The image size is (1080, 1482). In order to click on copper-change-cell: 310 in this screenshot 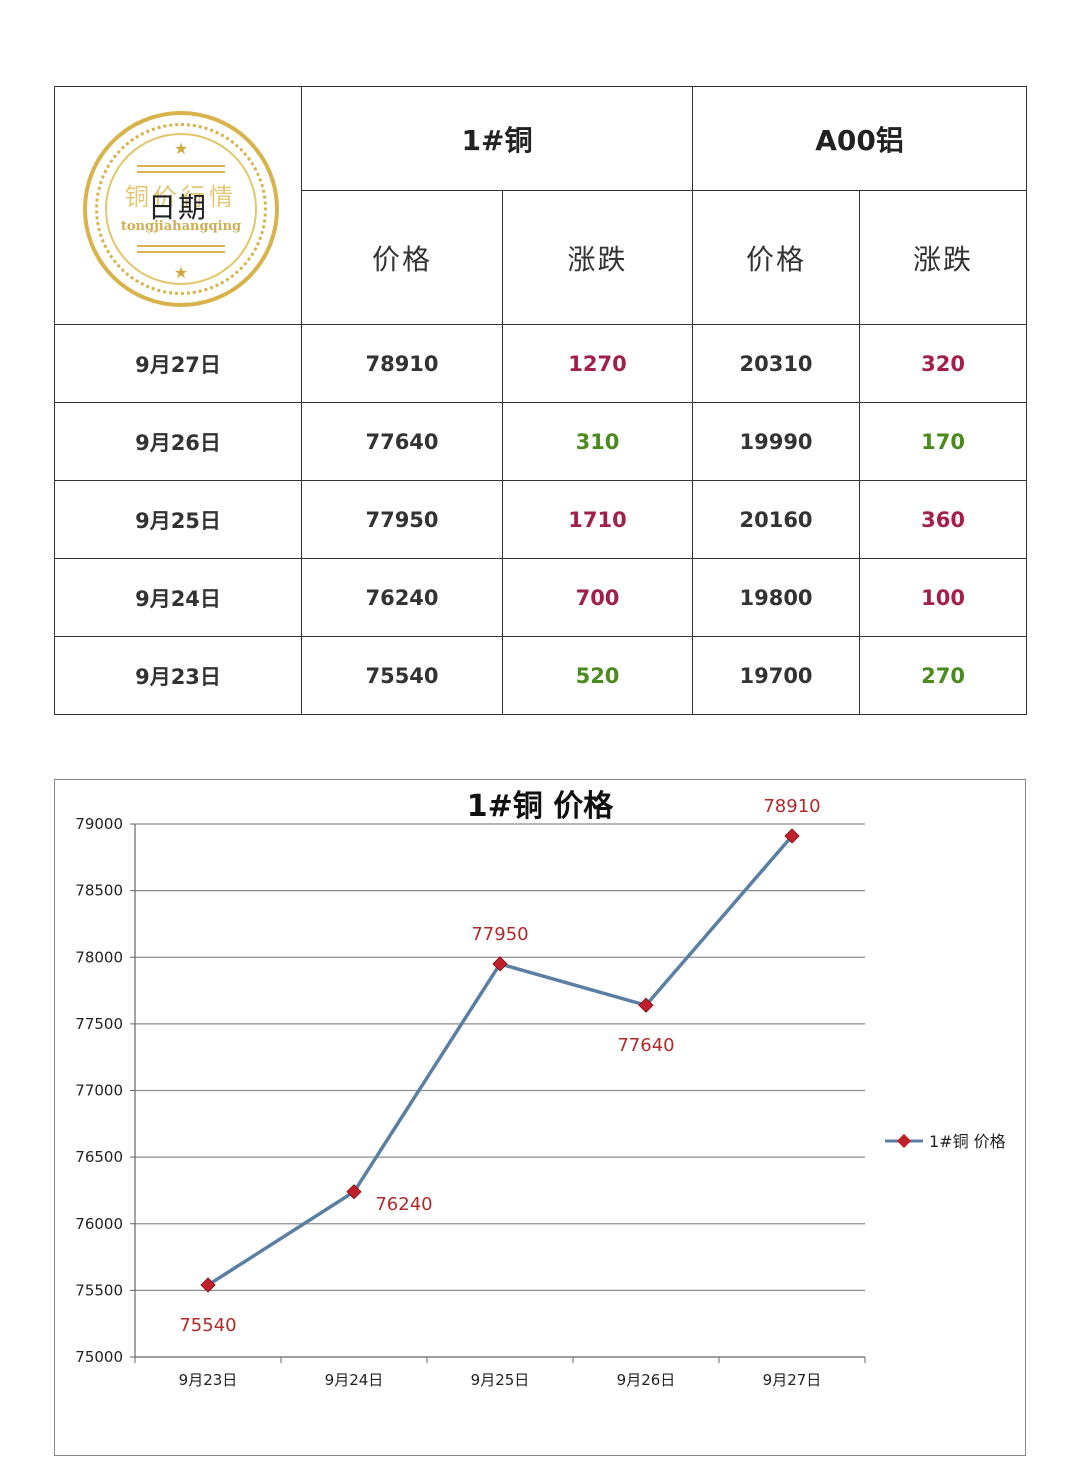, I will do `click(597, 441)`.